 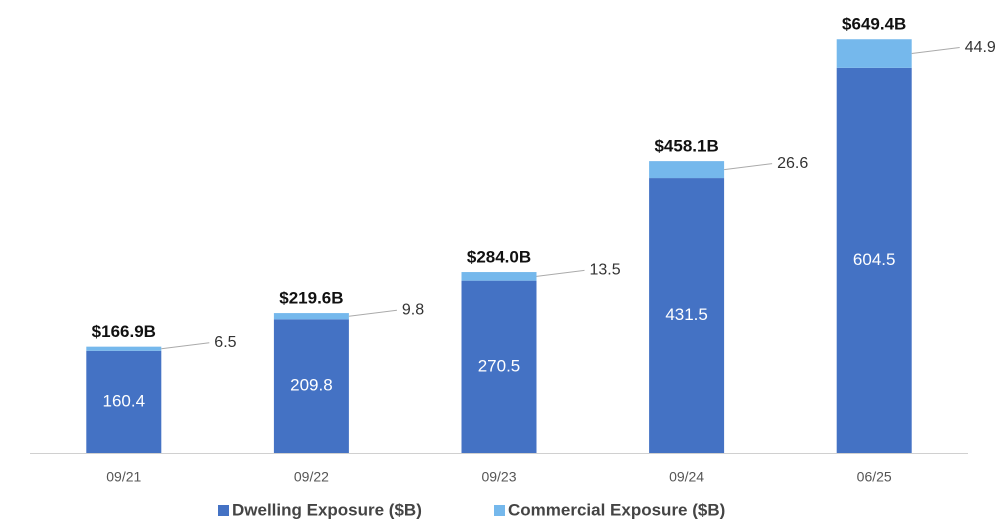 What do you see at coordinates (616, 509) in the screenshot?
I see `legend-label: Commercial Exposure ($B)` at bounding box center [616, 509].